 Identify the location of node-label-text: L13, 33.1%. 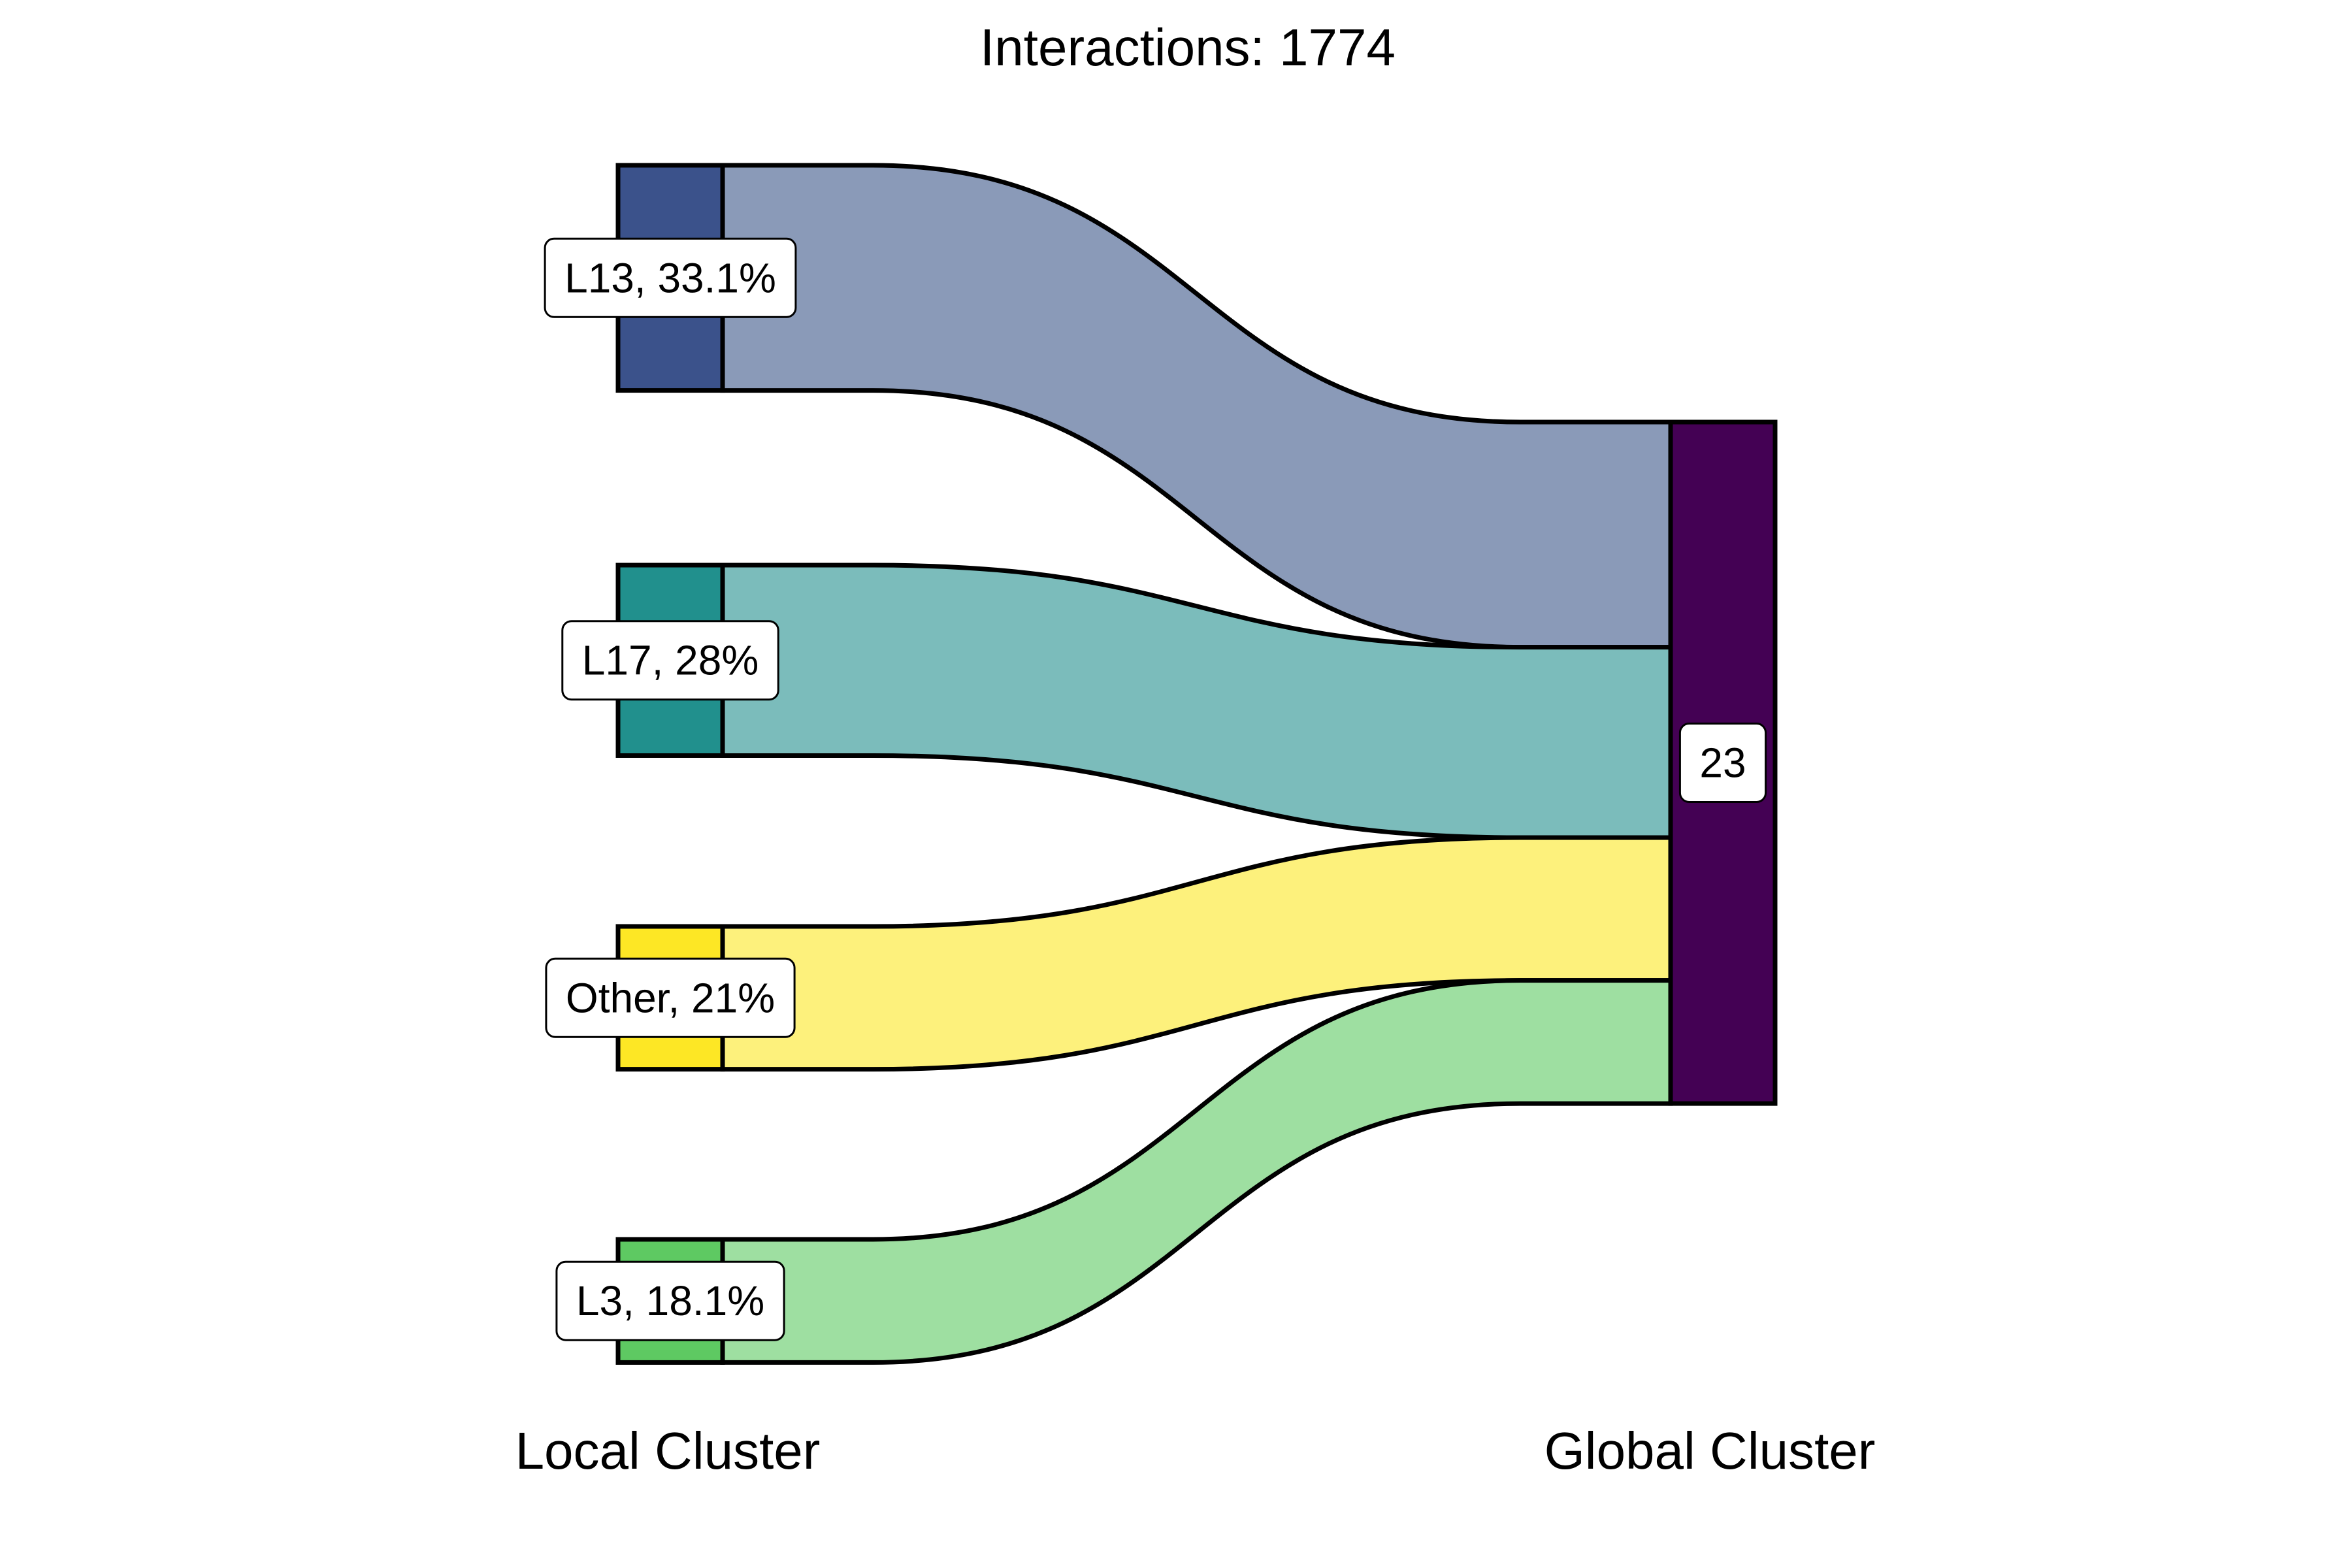
(670, 277).